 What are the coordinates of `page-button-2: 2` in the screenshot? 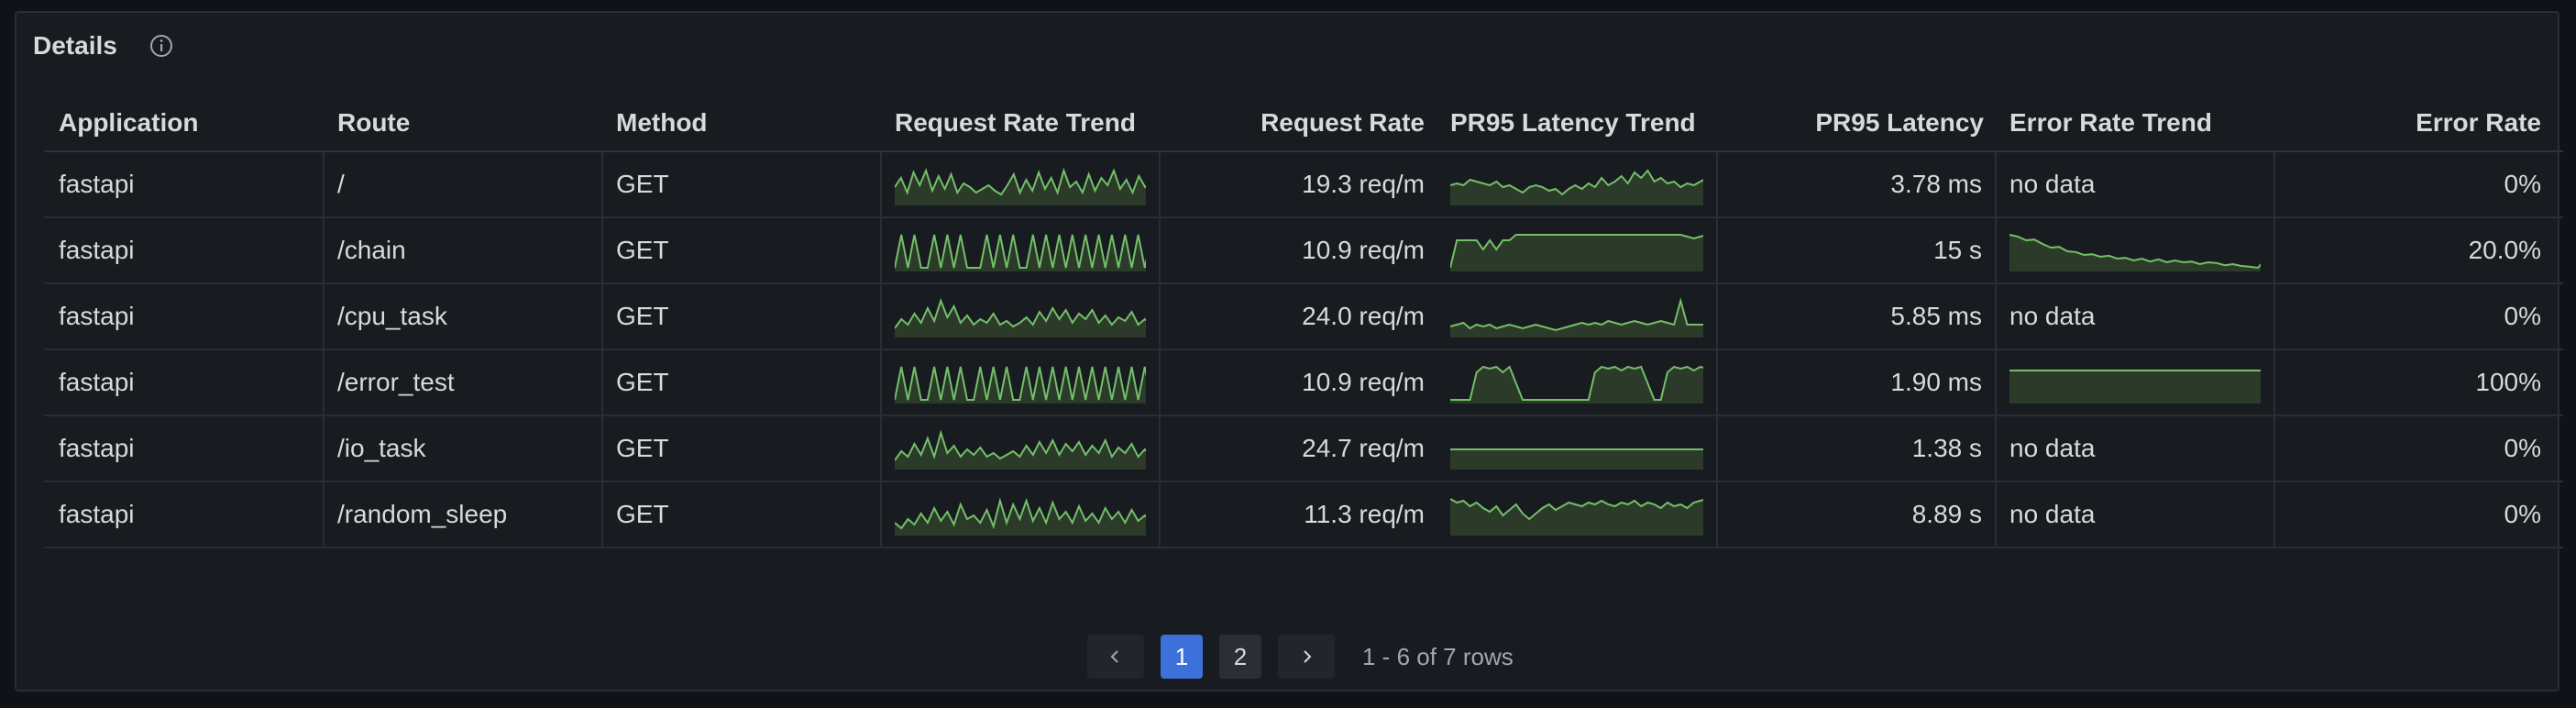 It's located at (1240, 657).